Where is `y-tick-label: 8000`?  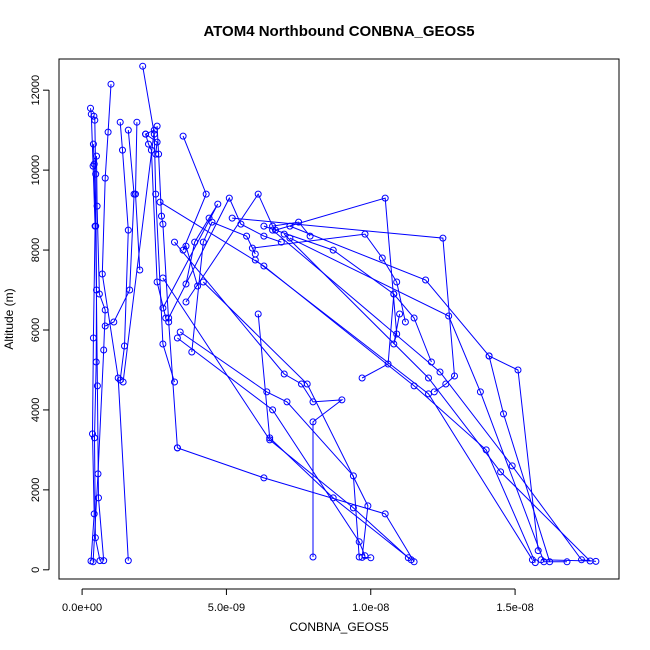
y-tick-label: 8000 is located at coordinates (36, 250).